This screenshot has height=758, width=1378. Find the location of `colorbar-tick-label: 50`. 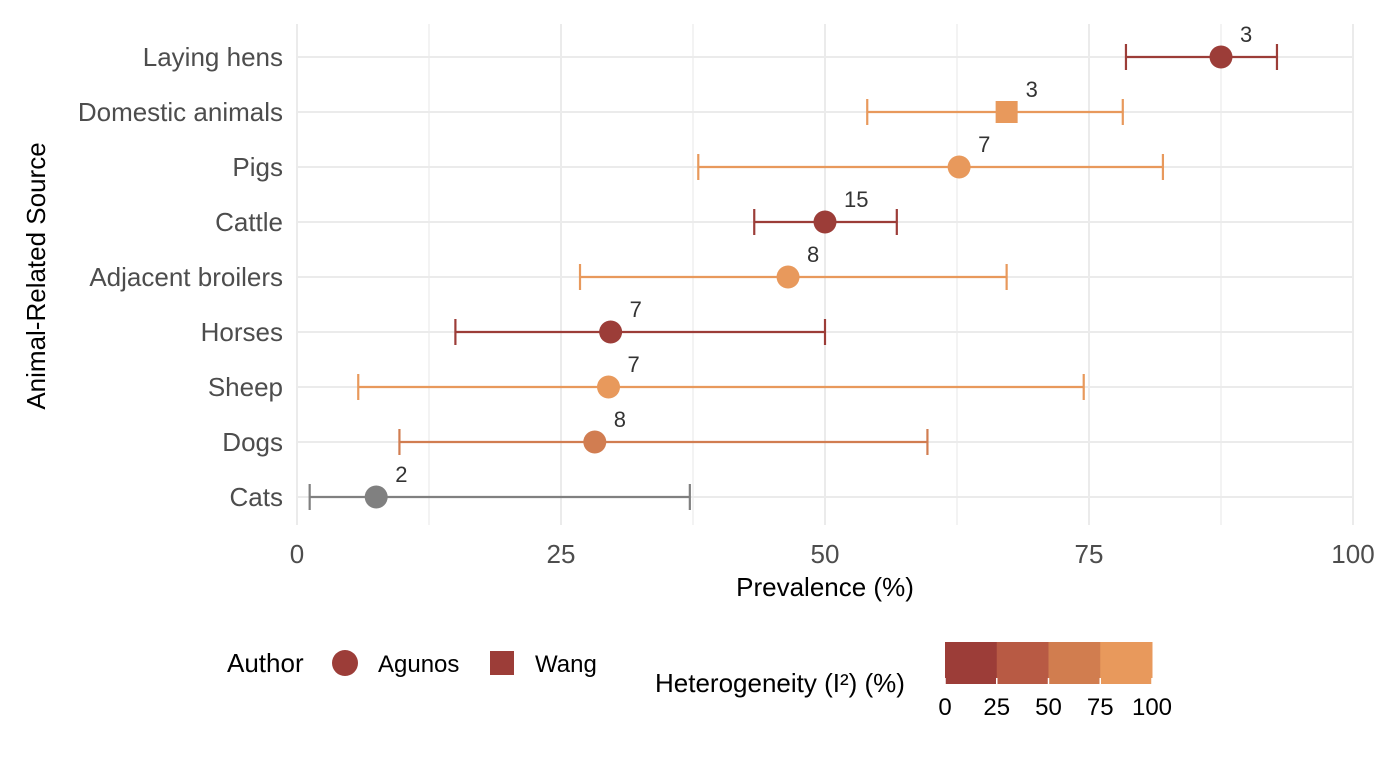

colorbar-tick-label: 50 is located at coordinates (1048, 707).